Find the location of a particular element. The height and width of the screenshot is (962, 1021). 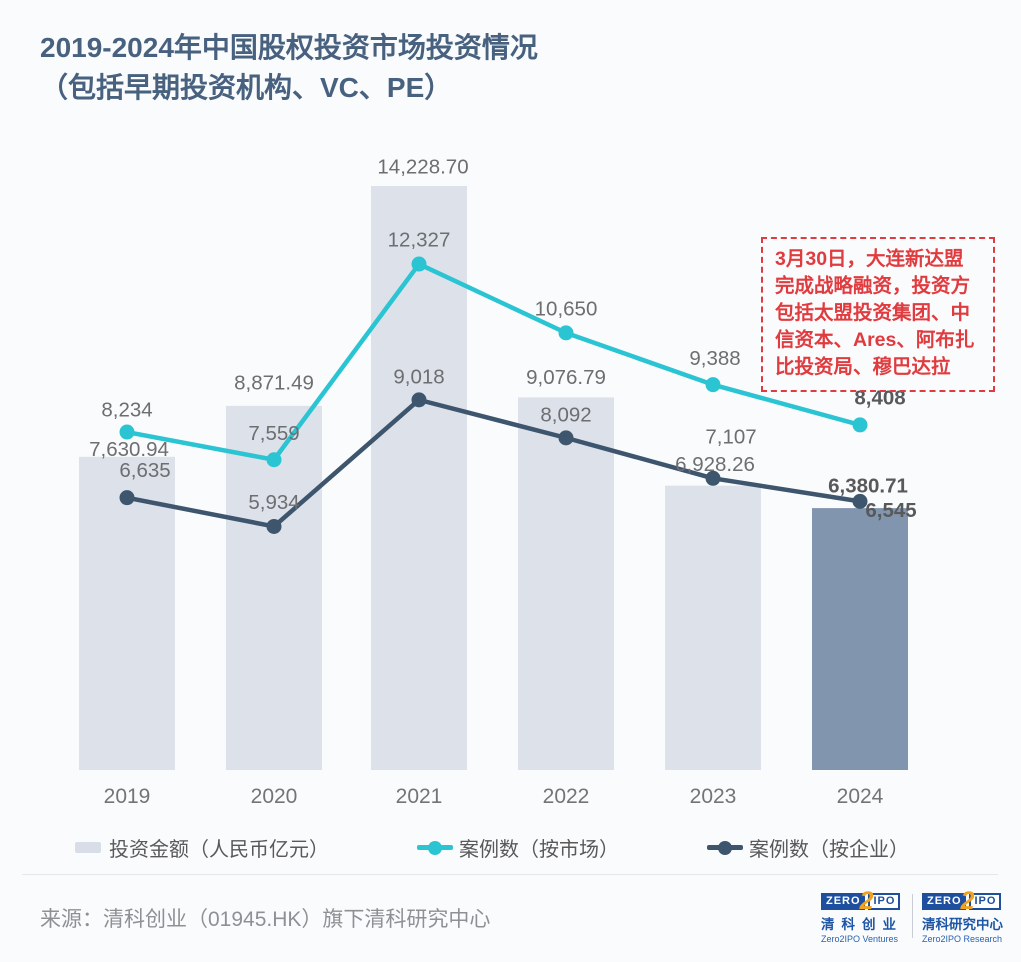

logo-separator is located at coordinates (912, 916).